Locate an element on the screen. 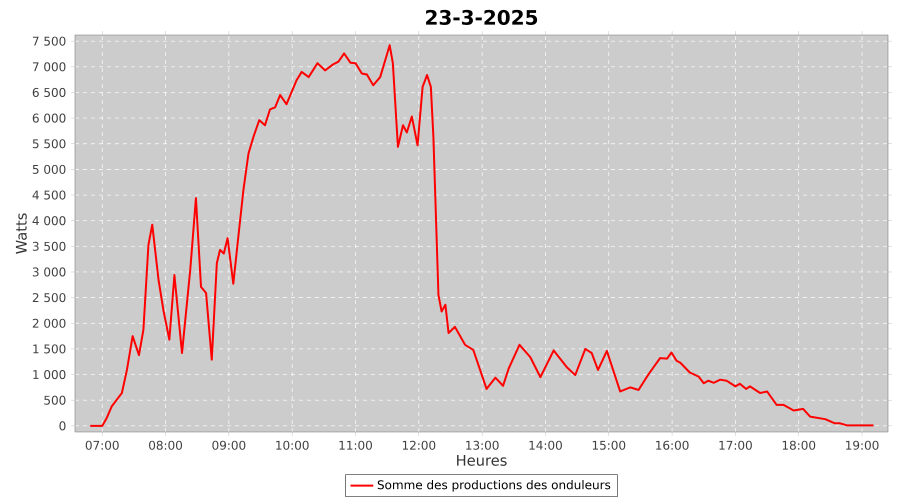 Image resolution: width=900 pixels, height=500 pixels. y-tick-label: 4 000 is located at coordinates (49, 221).